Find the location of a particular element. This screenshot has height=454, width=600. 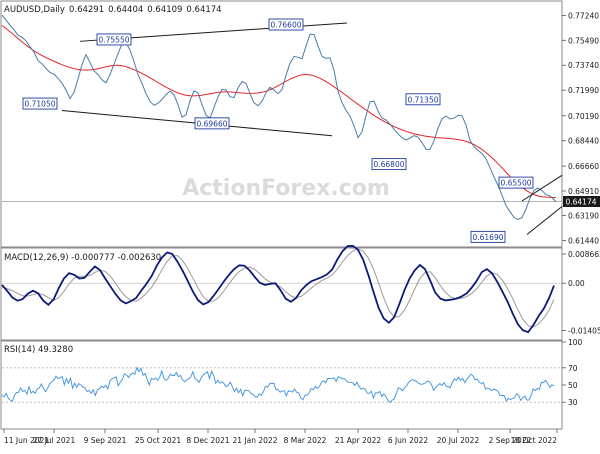

price-annotation: 0.75550 is located at coordinates (114, 39).